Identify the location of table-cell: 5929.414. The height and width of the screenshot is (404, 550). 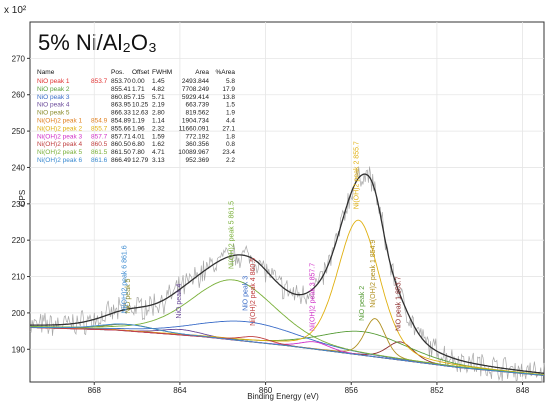
(195, 97).